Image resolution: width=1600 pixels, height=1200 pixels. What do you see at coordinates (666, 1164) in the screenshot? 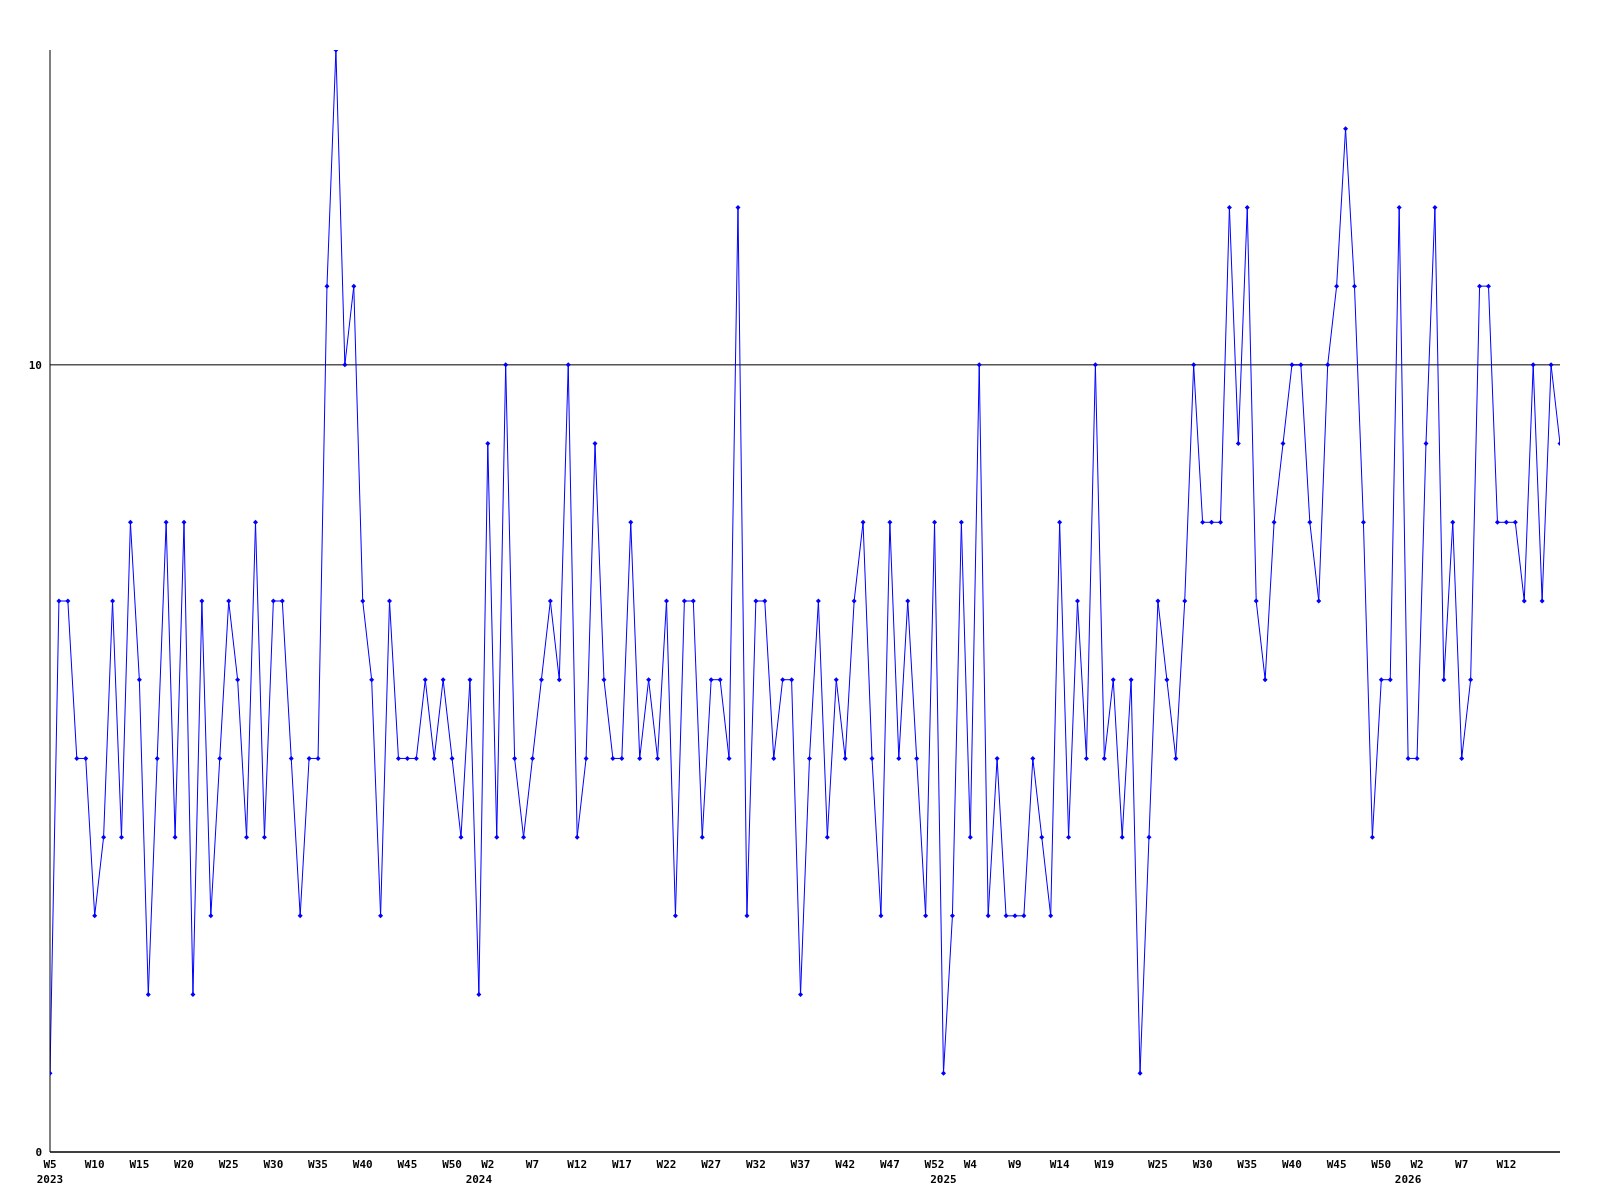
I see `x-tick-label: W22` at bounding box center [666, 1164].